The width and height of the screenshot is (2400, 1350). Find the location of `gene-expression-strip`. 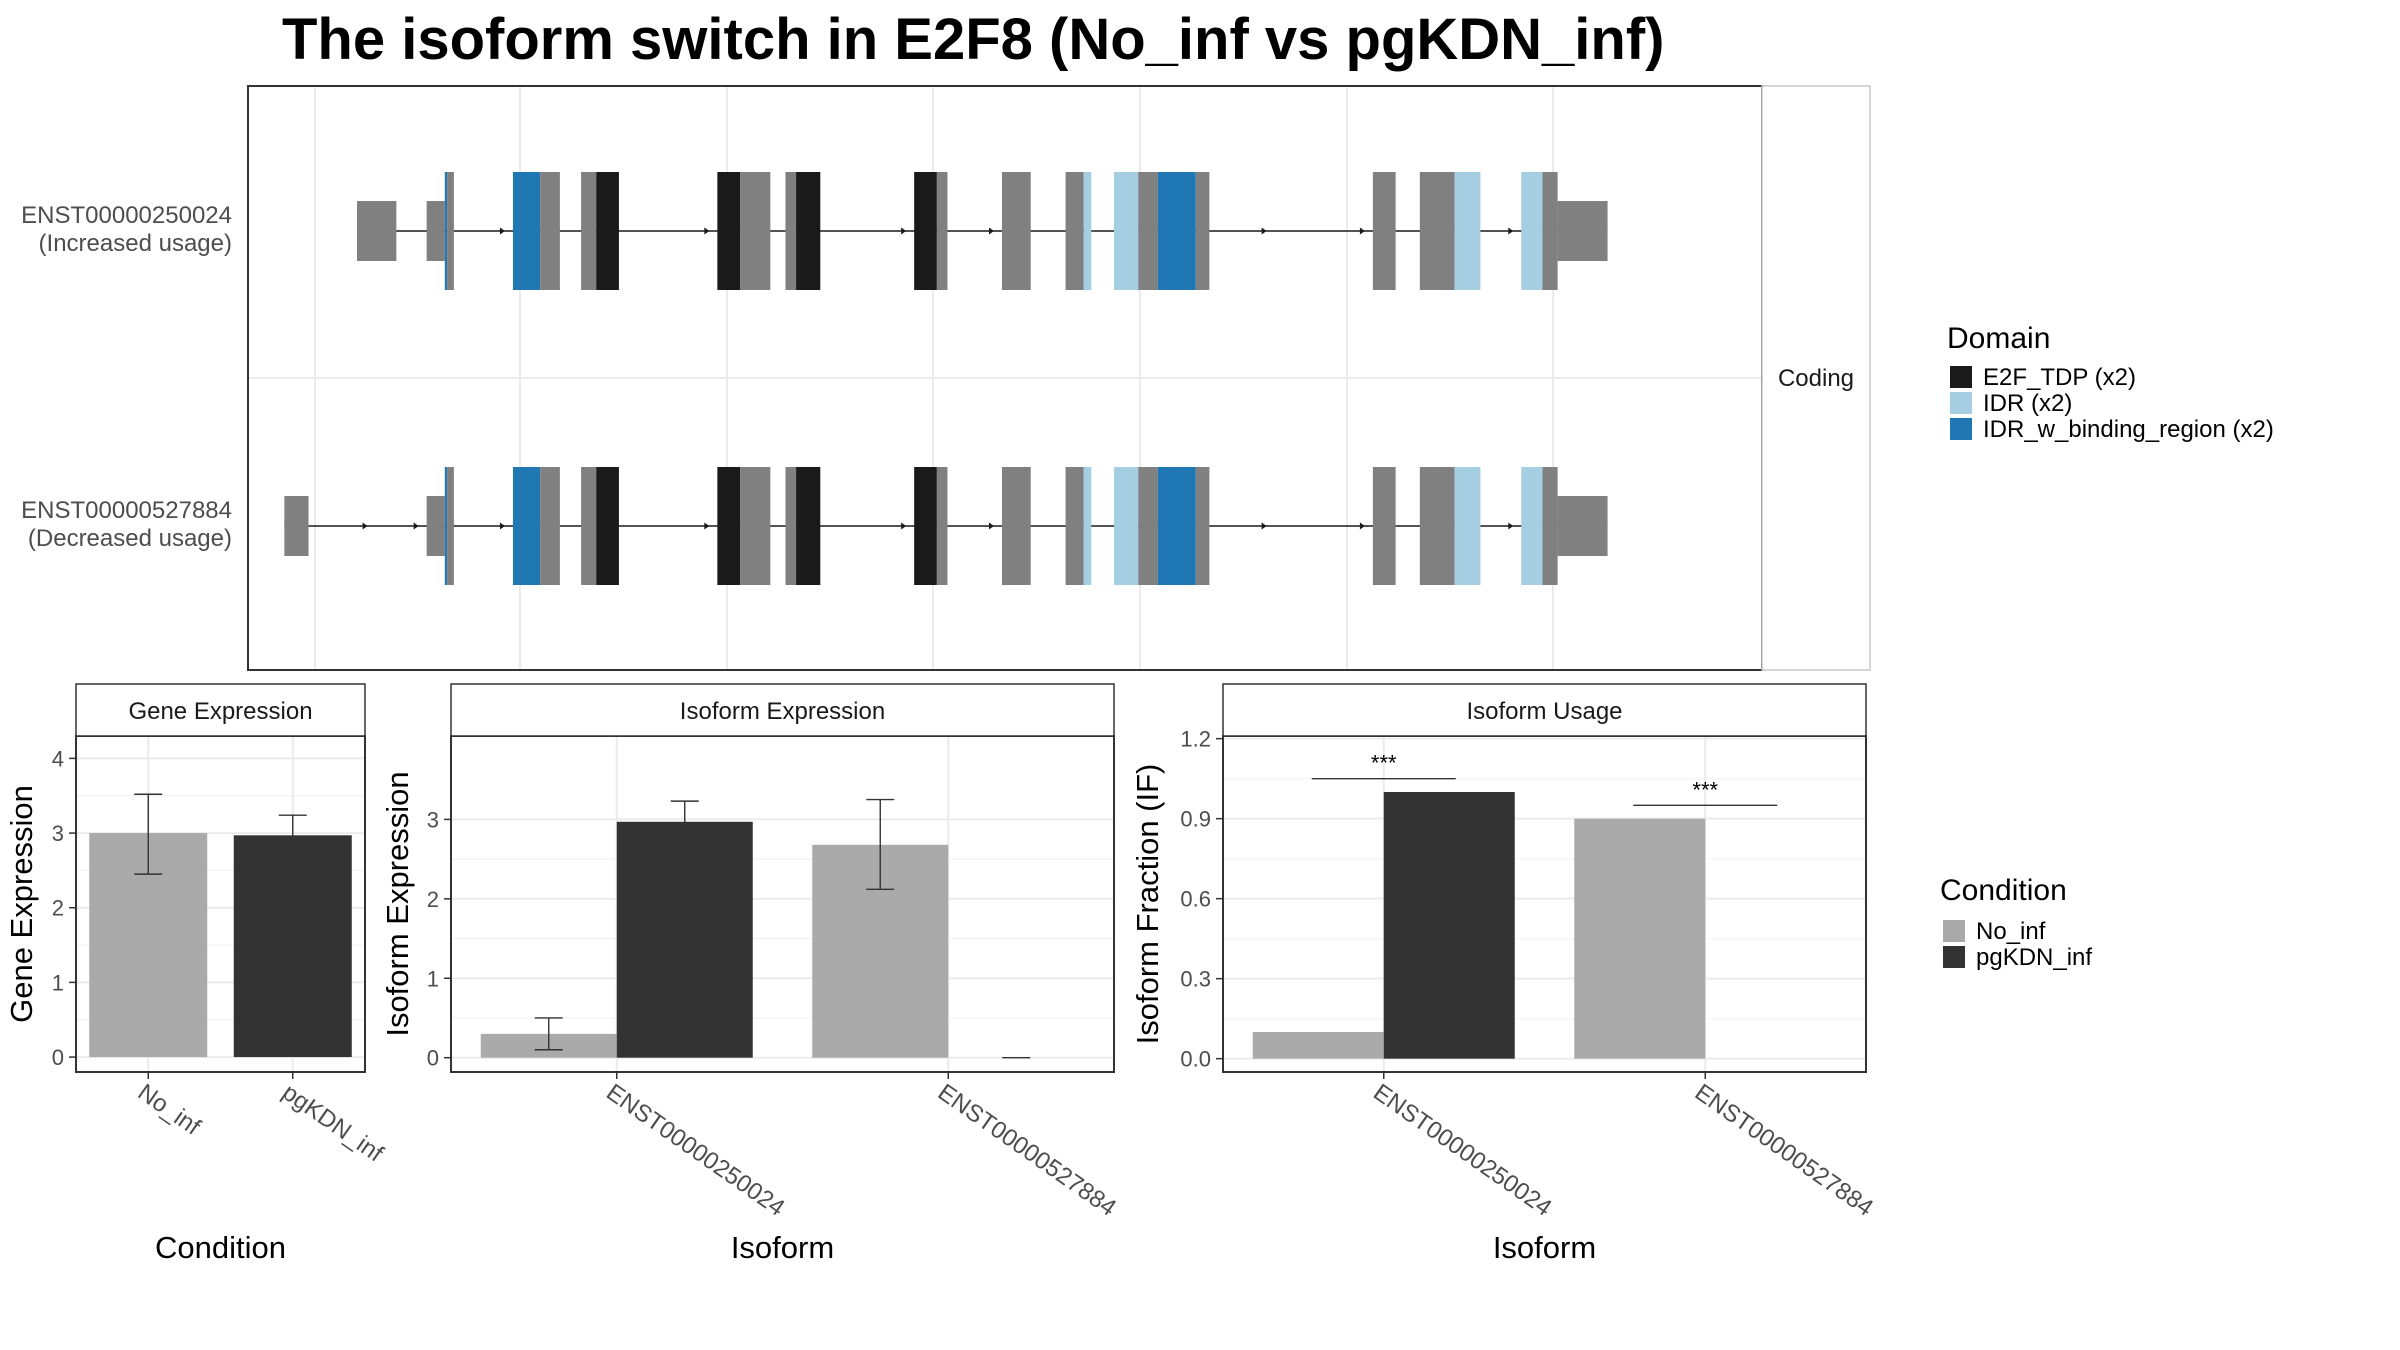

gene-expression-strip is located at coordinates (220, 710).